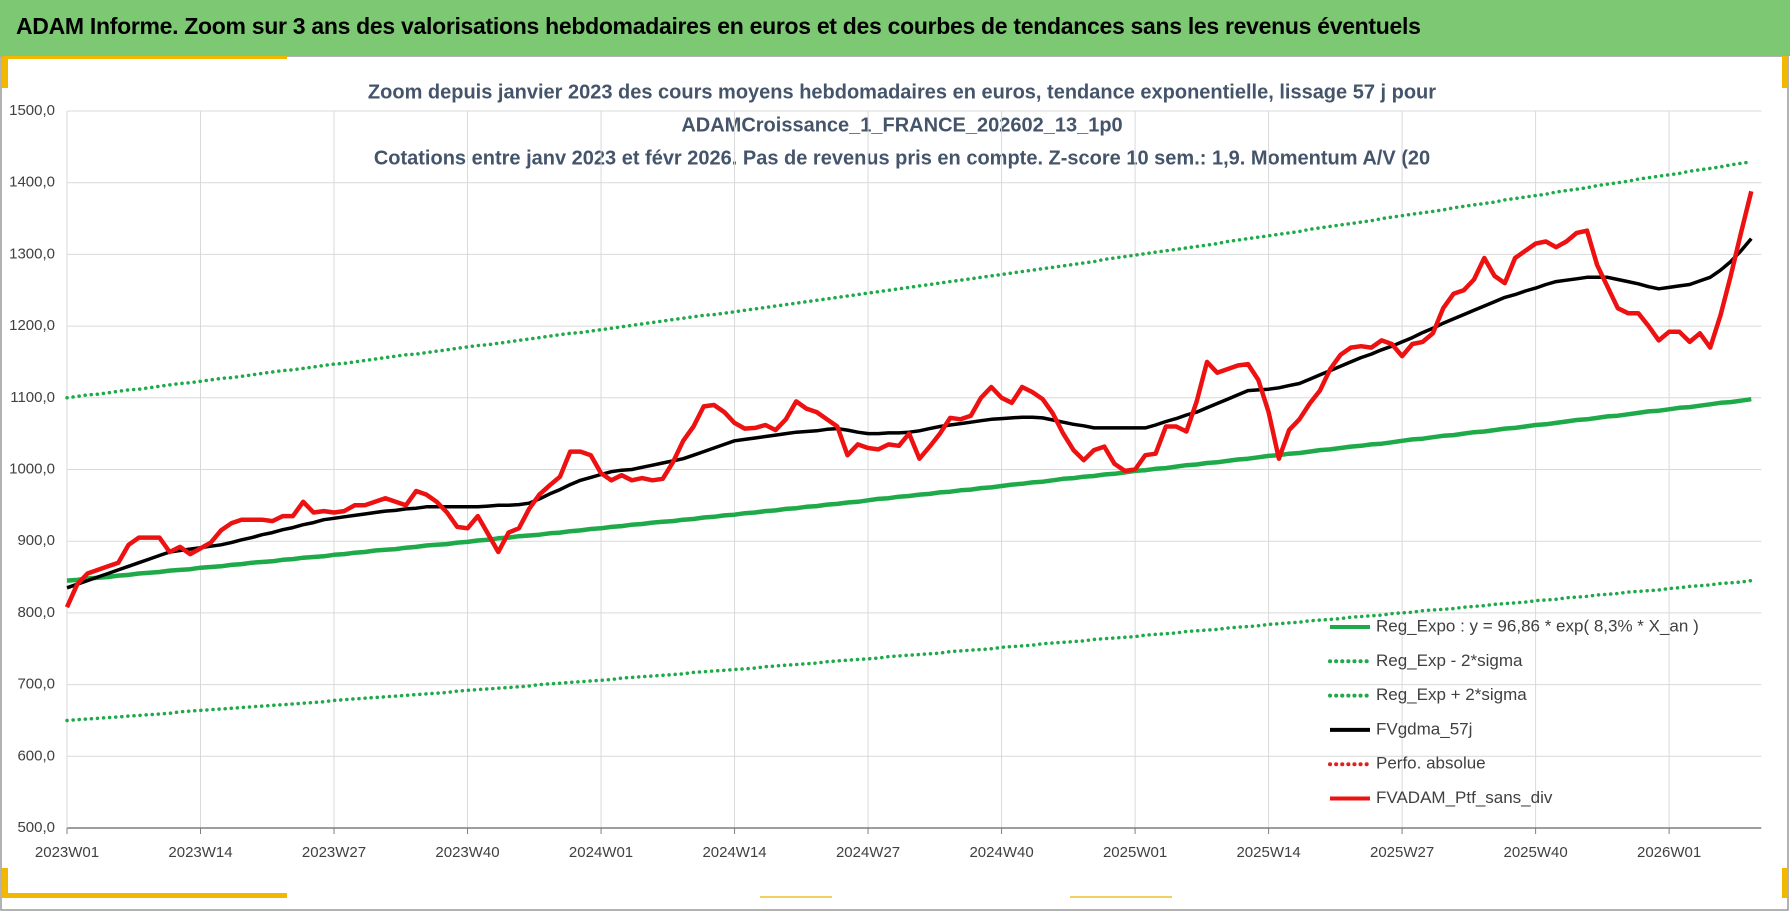 The image size is (1790, 912). What do you see at coordinates (334, 852) in the screenshot?
I see `x-tick-label: 2023W27` at bounding box center [334, 852].